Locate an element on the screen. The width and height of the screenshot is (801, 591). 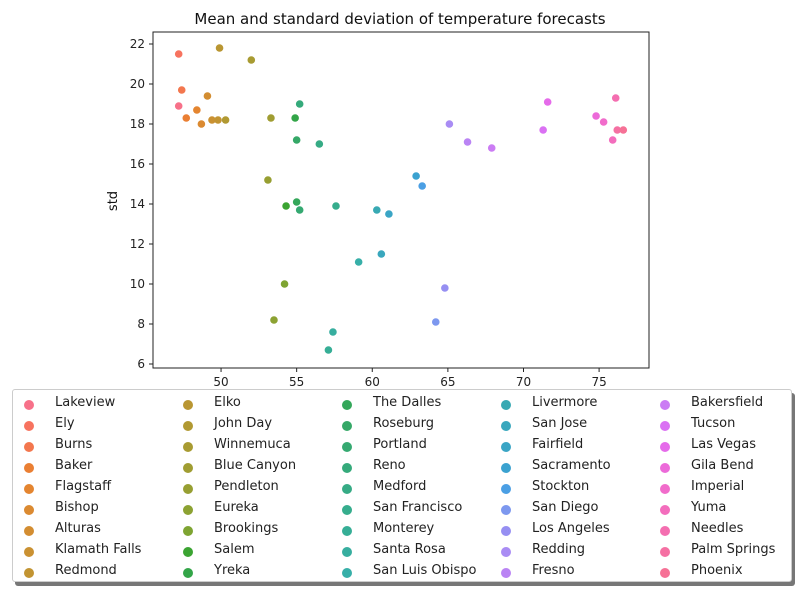
x-tick-label: 75 is located at coordinates (598, 382).